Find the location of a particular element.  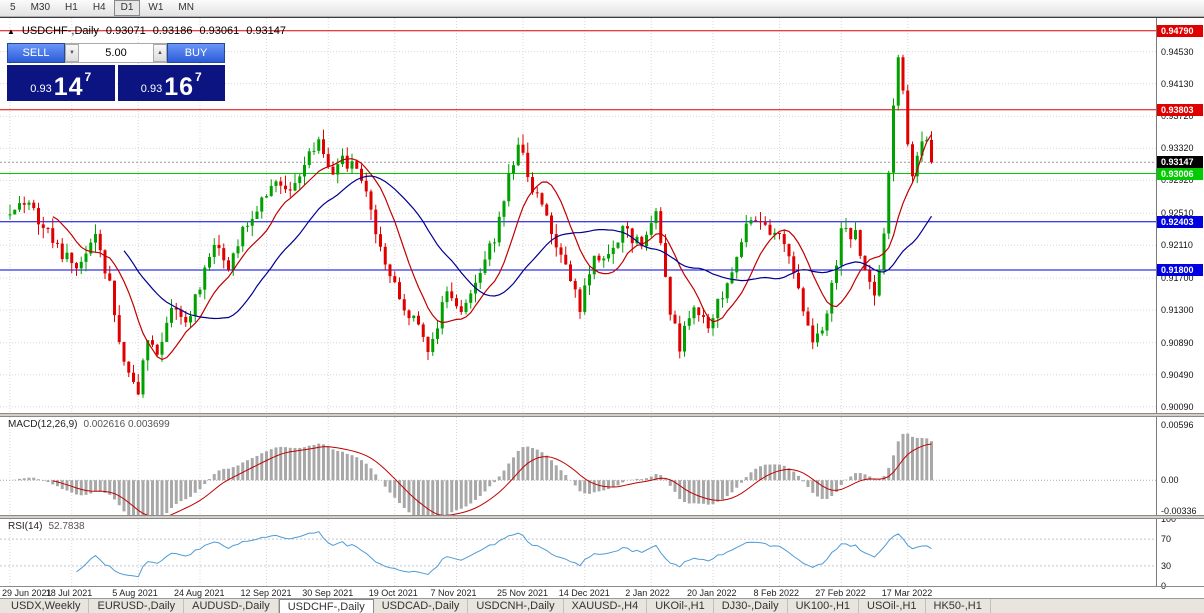

date-axis-label: 25 Nov 2021 is located at coordinates (523, 593).